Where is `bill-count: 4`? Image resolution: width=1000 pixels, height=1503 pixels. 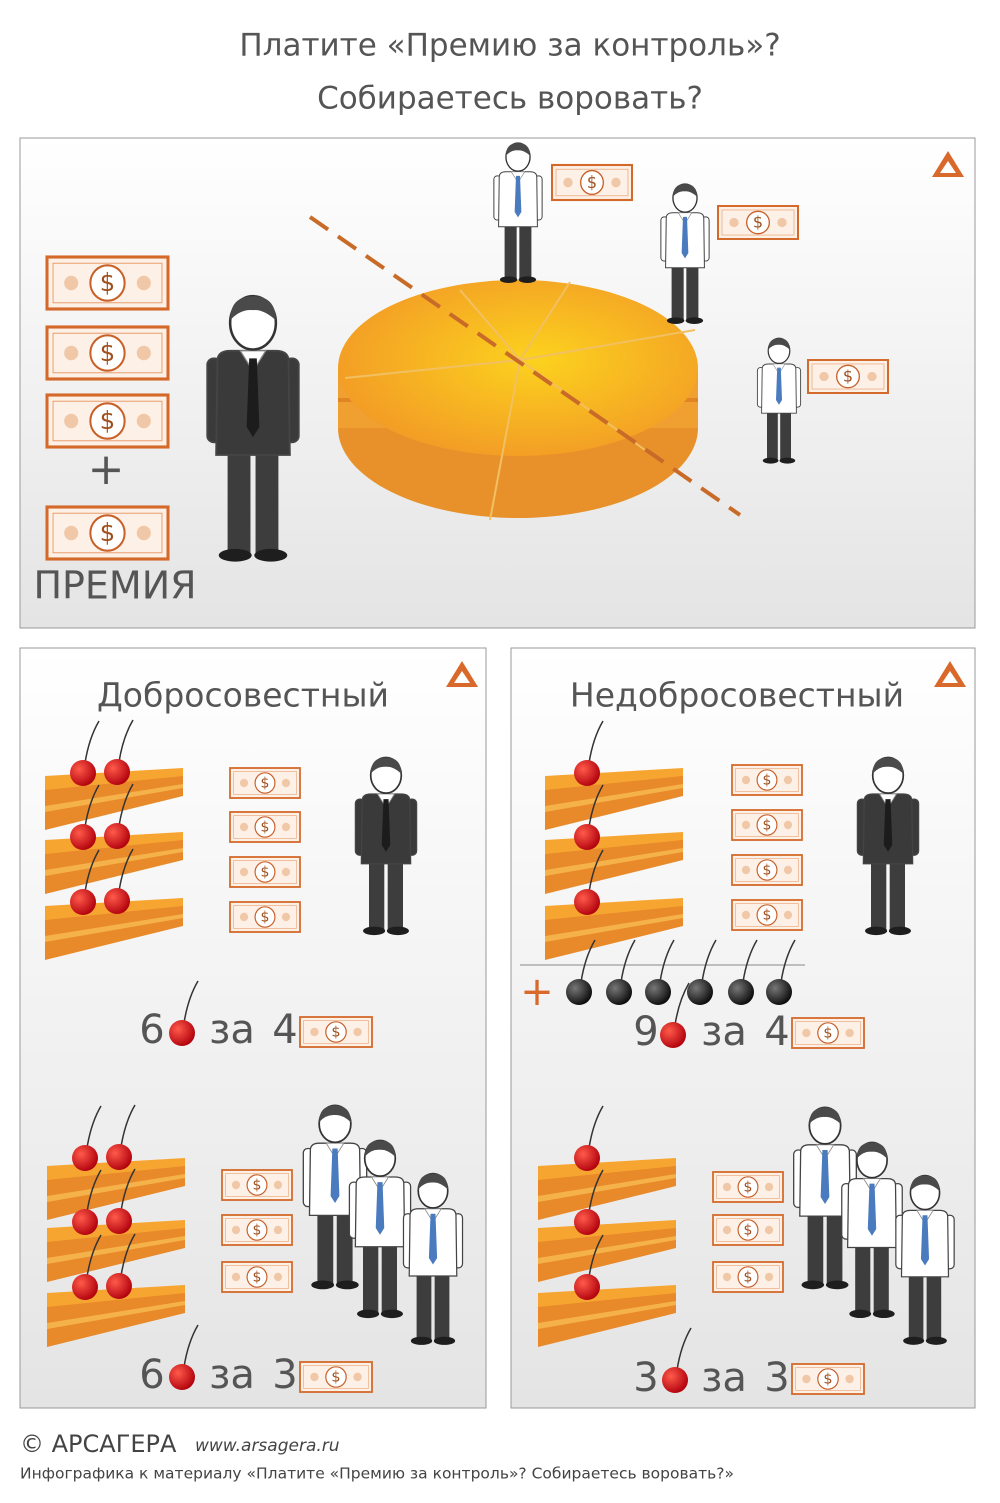 bill-count: 4 is located at coordinates (284, 1030).